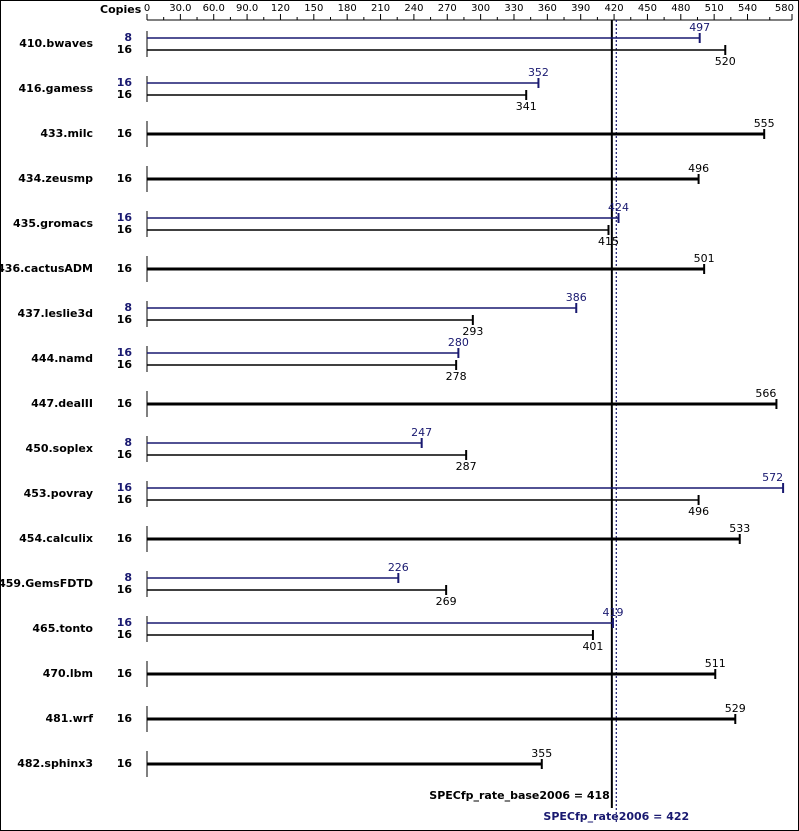 This screenshot has width=799, height=831. Describe the element at coordinates (59, 448) in the screenshot. I see `benchmark-label: 450.soplex` at that location.